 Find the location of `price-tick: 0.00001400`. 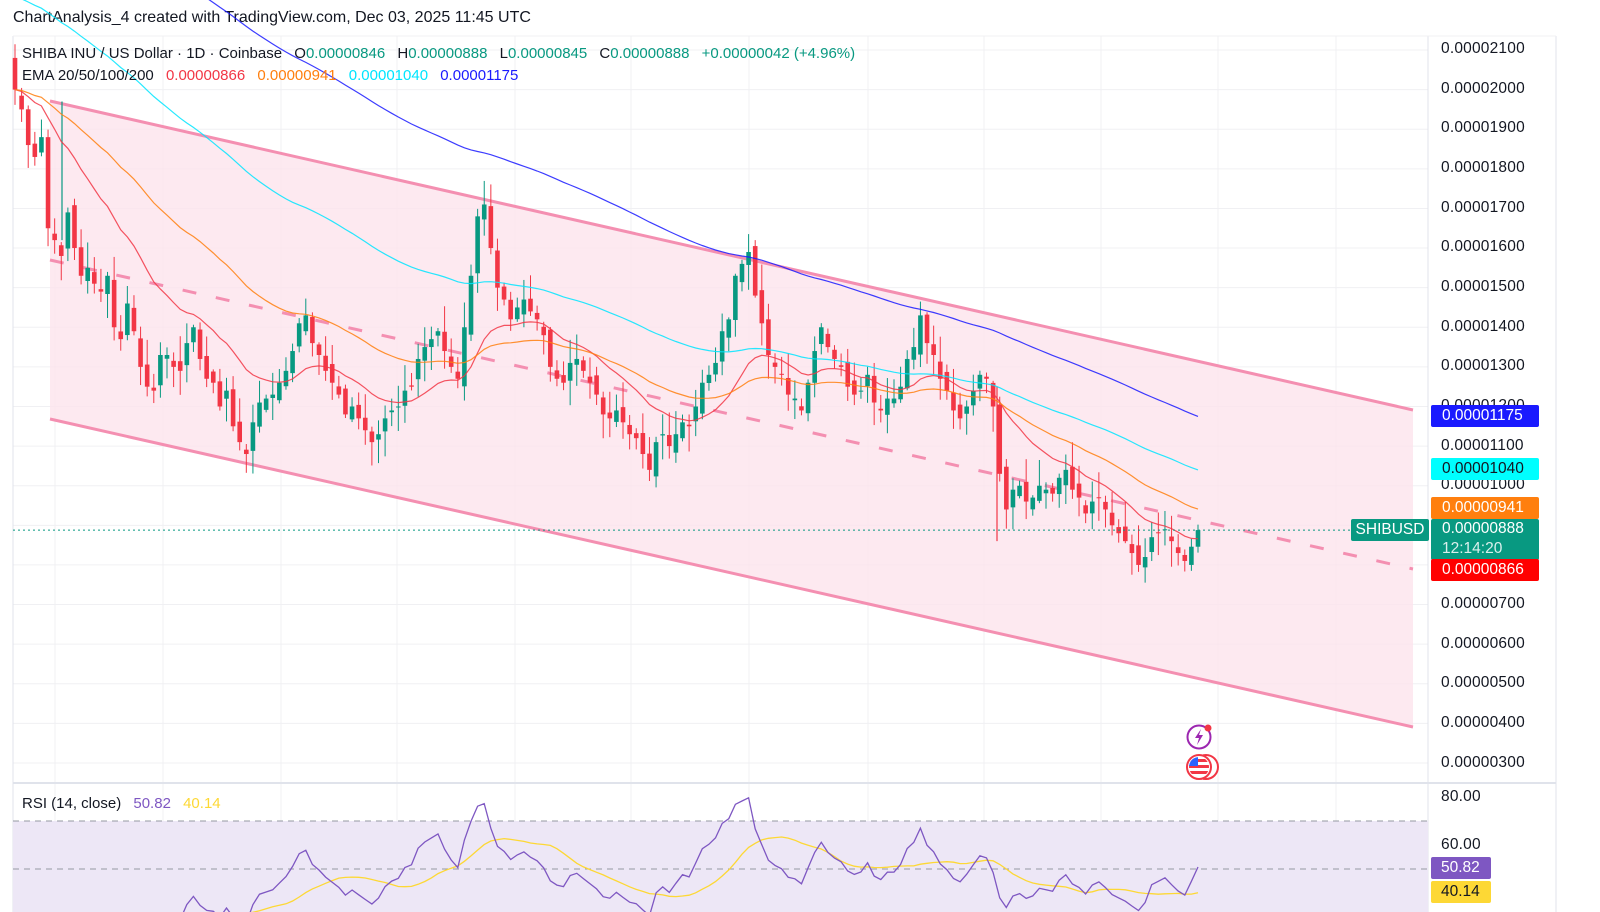

price-tick: 0.00001400 is located at coordinates (1483, 326).